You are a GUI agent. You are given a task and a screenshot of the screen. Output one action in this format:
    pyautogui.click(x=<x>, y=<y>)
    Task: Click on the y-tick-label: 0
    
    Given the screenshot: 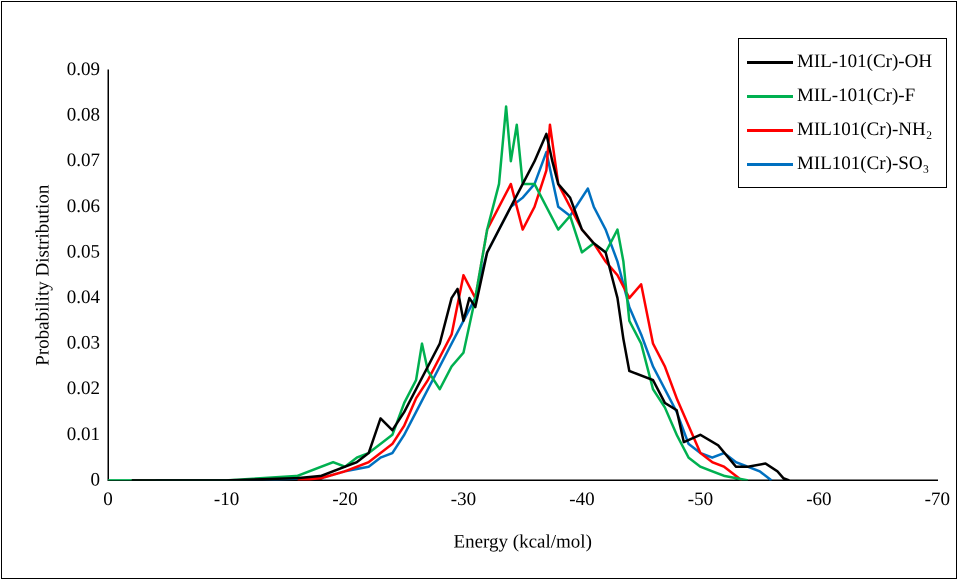 What is the action you would take?
    pyautogui.click(x=95, y=479)
    